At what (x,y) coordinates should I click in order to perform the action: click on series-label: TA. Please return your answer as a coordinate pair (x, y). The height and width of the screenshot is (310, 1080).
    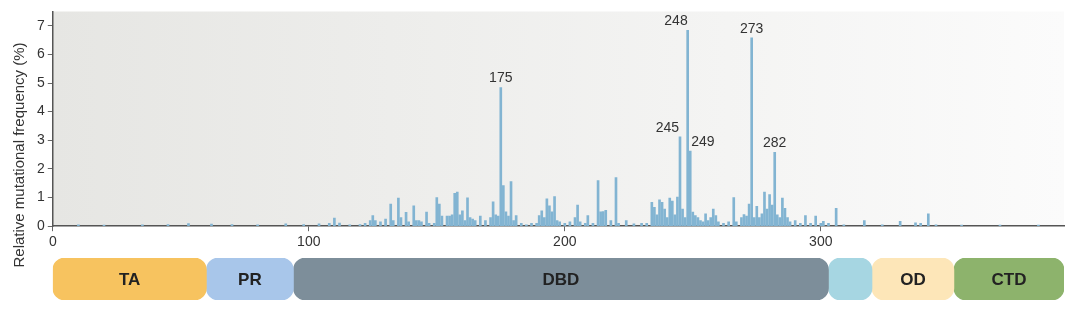
    Looking at the image, I should click on (129, 279).